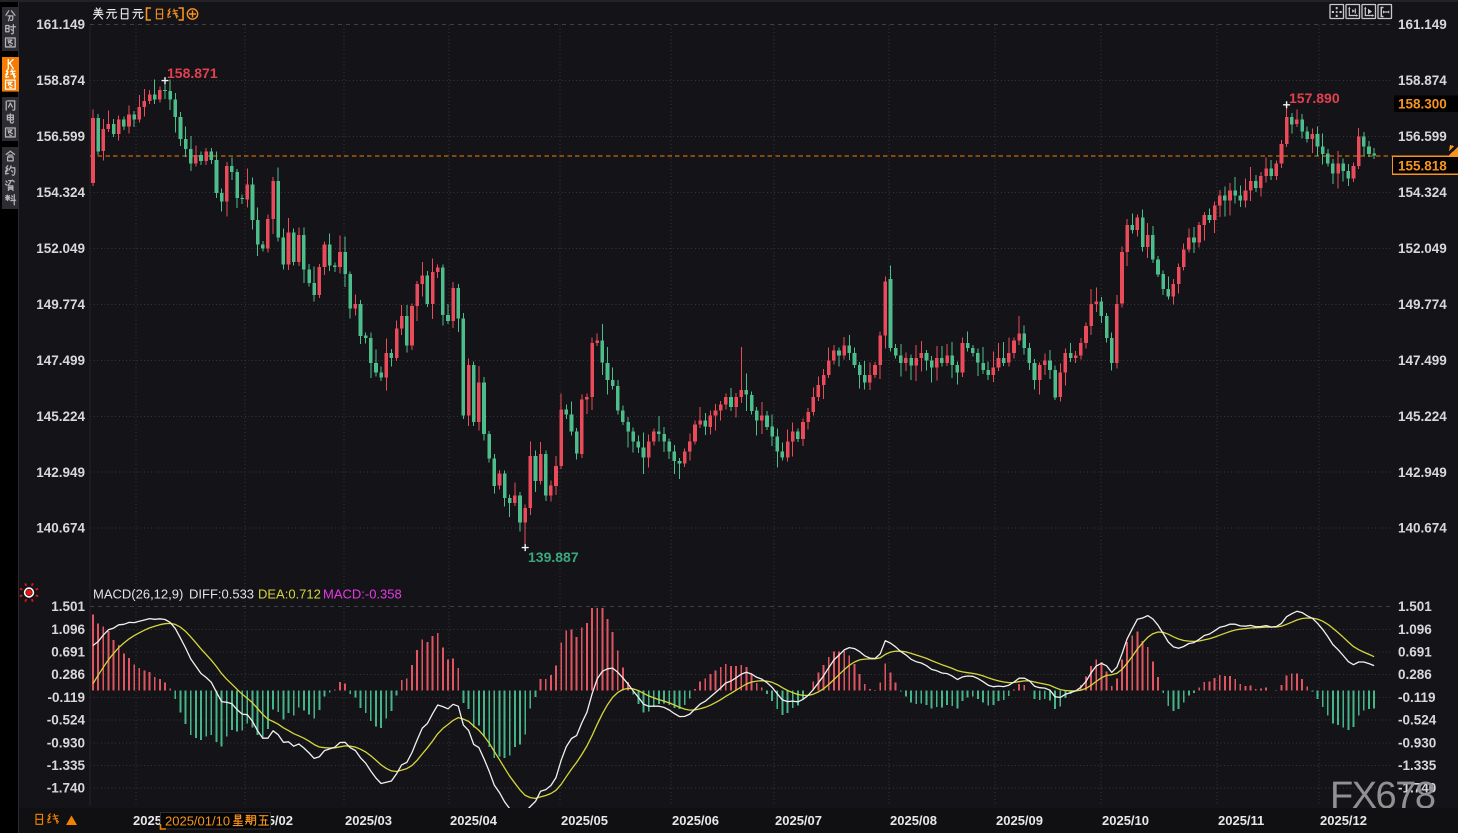 The height and width of the screenshot is (833, 1458). What do you see at coordinates (913, 820) in the screenshot?
I see `svg-text: 2025/08` at bounding box center [913, 820].